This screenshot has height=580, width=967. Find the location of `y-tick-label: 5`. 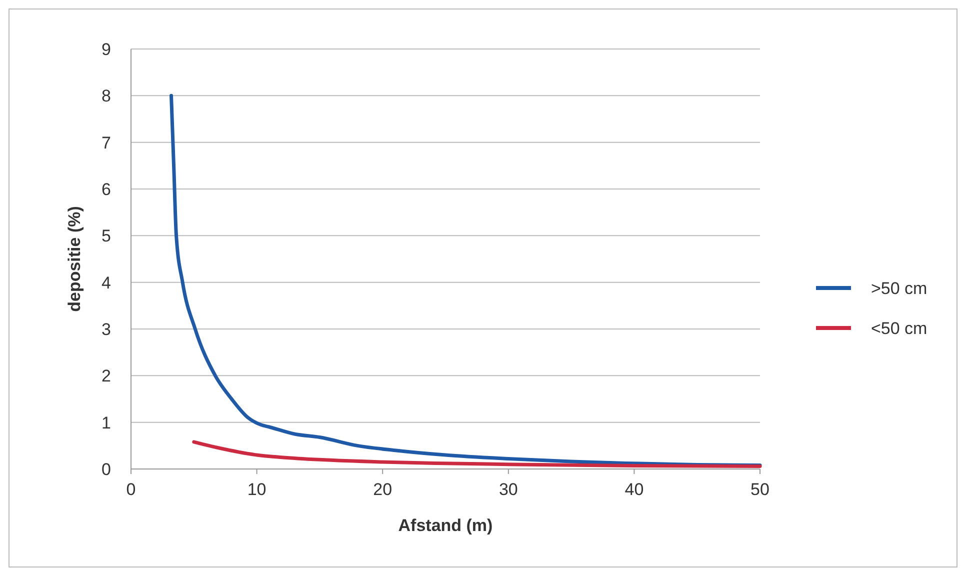

y-tick-label: 5 is located at coordinates (106, 236).